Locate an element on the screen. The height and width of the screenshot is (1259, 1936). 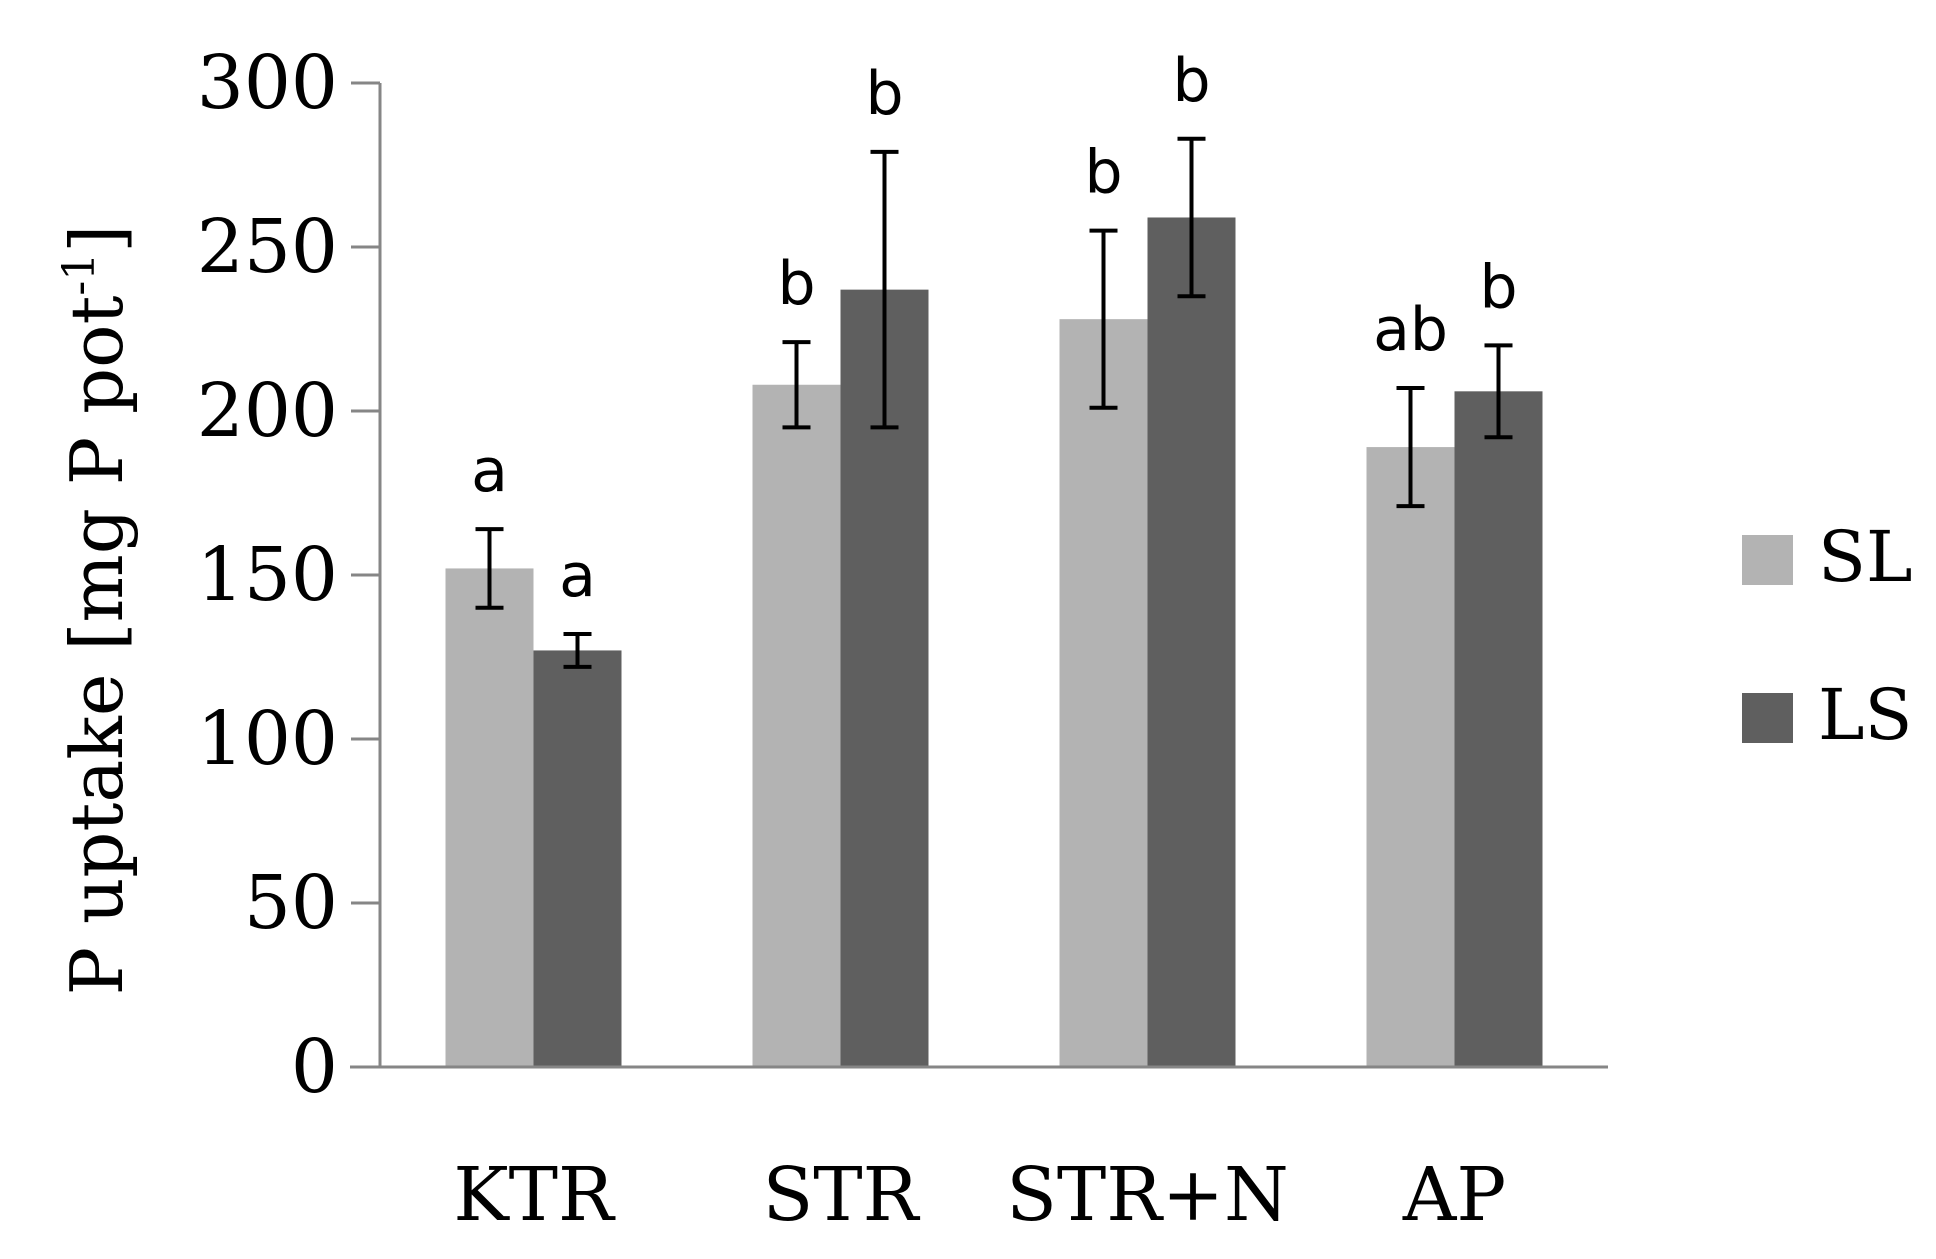
legend: SL LS is located at coordinates (1827, 636).